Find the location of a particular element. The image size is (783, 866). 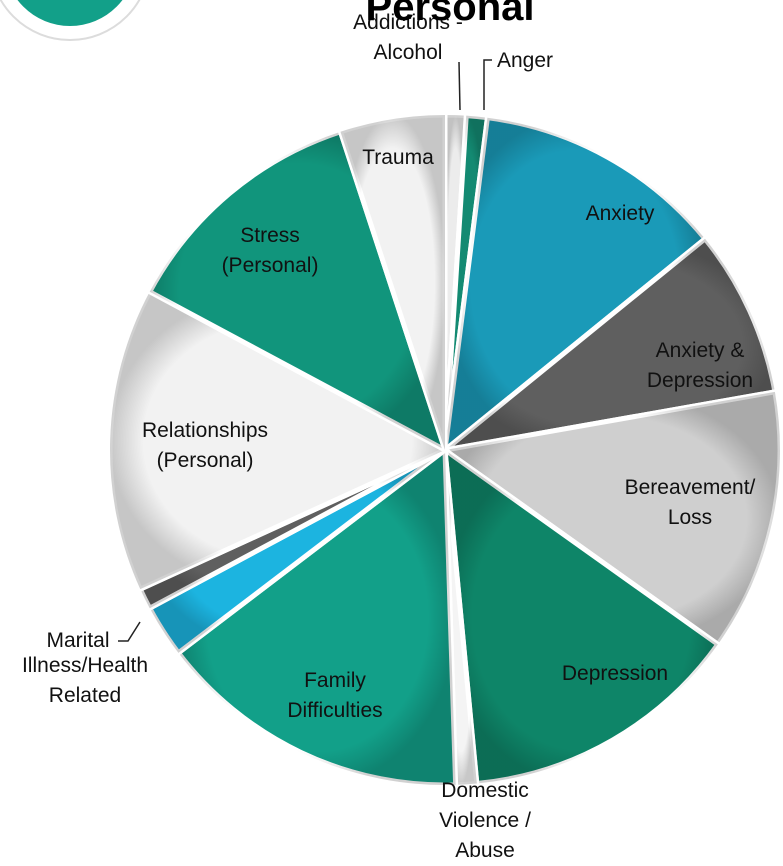

slice-label: Trauma is located at coordinates (398, 157).